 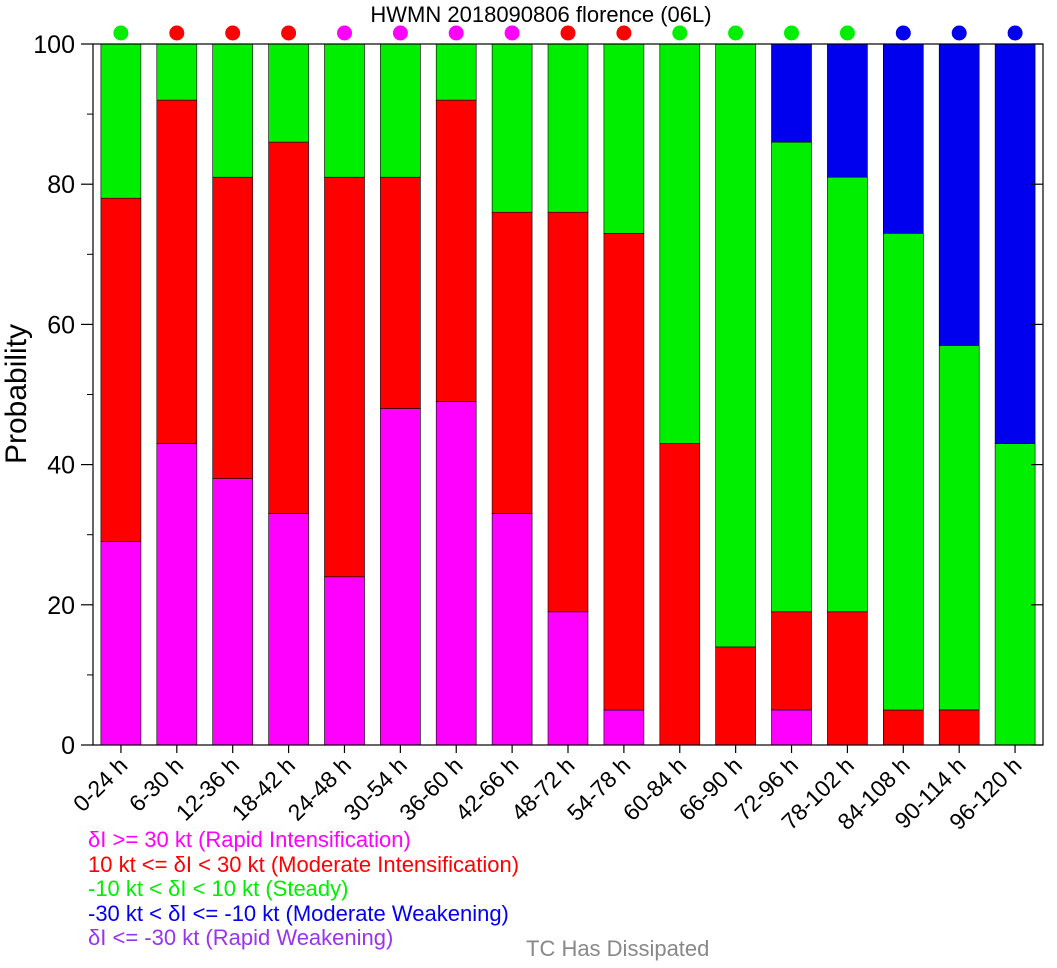 I want to click on y-tick-label: 100, so click(x=54, y=45).